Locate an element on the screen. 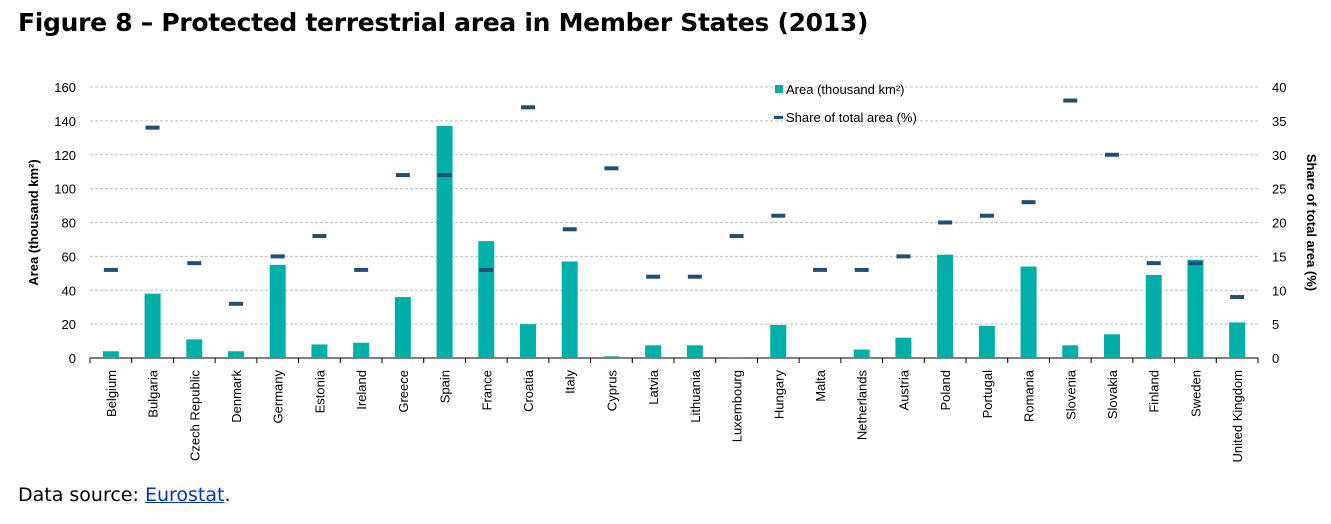  y2-tick-label: 40 is located at coordinates (1279, 87).